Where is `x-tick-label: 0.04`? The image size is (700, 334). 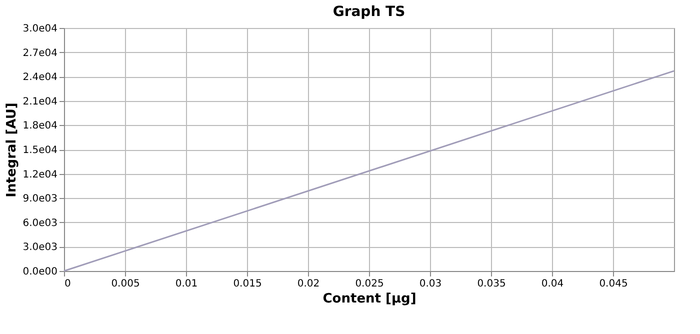
x-tick-label: 0.04 is located at coordinates (552, 284).